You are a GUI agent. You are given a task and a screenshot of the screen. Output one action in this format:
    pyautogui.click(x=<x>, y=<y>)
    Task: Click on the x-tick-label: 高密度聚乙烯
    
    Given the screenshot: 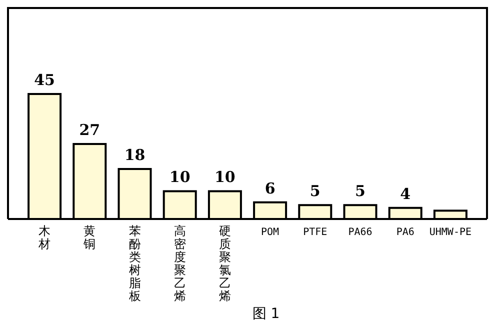 What is the action you would take?
    pyautogui.click(x=180, y=263)
    